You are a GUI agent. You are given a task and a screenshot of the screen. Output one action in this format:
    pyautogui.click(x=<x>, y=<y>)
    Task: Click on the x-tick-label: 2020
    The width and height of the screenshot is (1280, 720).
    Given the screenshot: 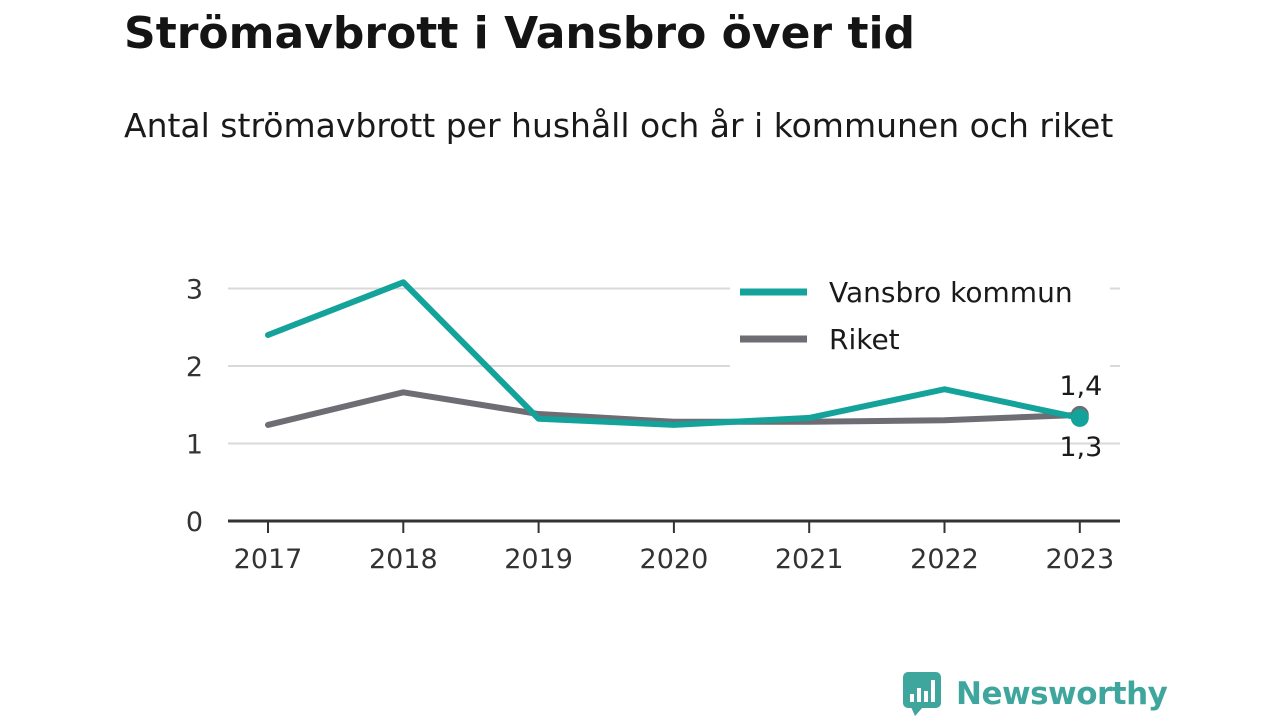 What is the action you would take?
    pyautogui.click(x=674, y=559)
    